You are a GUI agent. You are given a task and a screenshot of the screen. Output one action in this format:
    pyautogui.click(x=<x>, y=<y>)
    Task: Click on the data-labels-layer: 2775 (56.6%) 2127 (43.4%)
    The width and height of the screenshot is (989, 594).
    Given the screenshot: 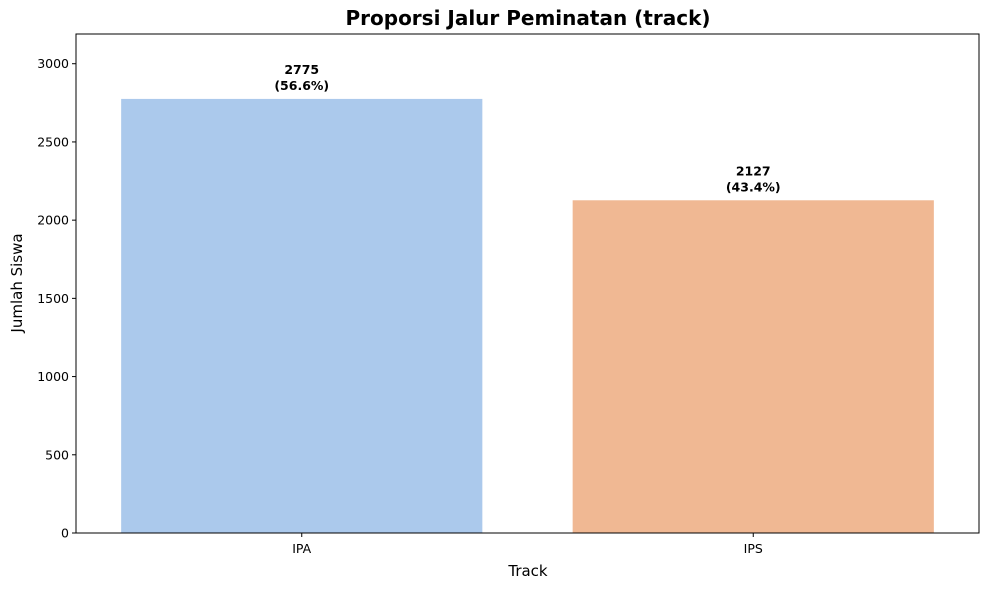 What is the action you would take?
    pyautogui.click(x=527, y=128)
    